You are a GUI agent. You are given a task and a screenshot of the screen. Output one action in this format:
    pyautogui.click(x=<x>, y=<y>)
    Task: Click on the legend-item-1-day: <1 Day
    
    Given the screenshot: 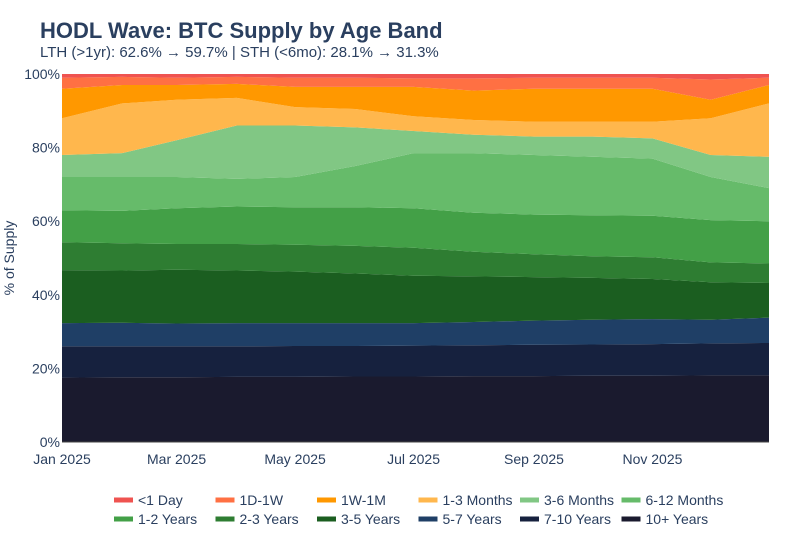 What is the action you would take?
    pyautogui.click(x=148, y=500)
    